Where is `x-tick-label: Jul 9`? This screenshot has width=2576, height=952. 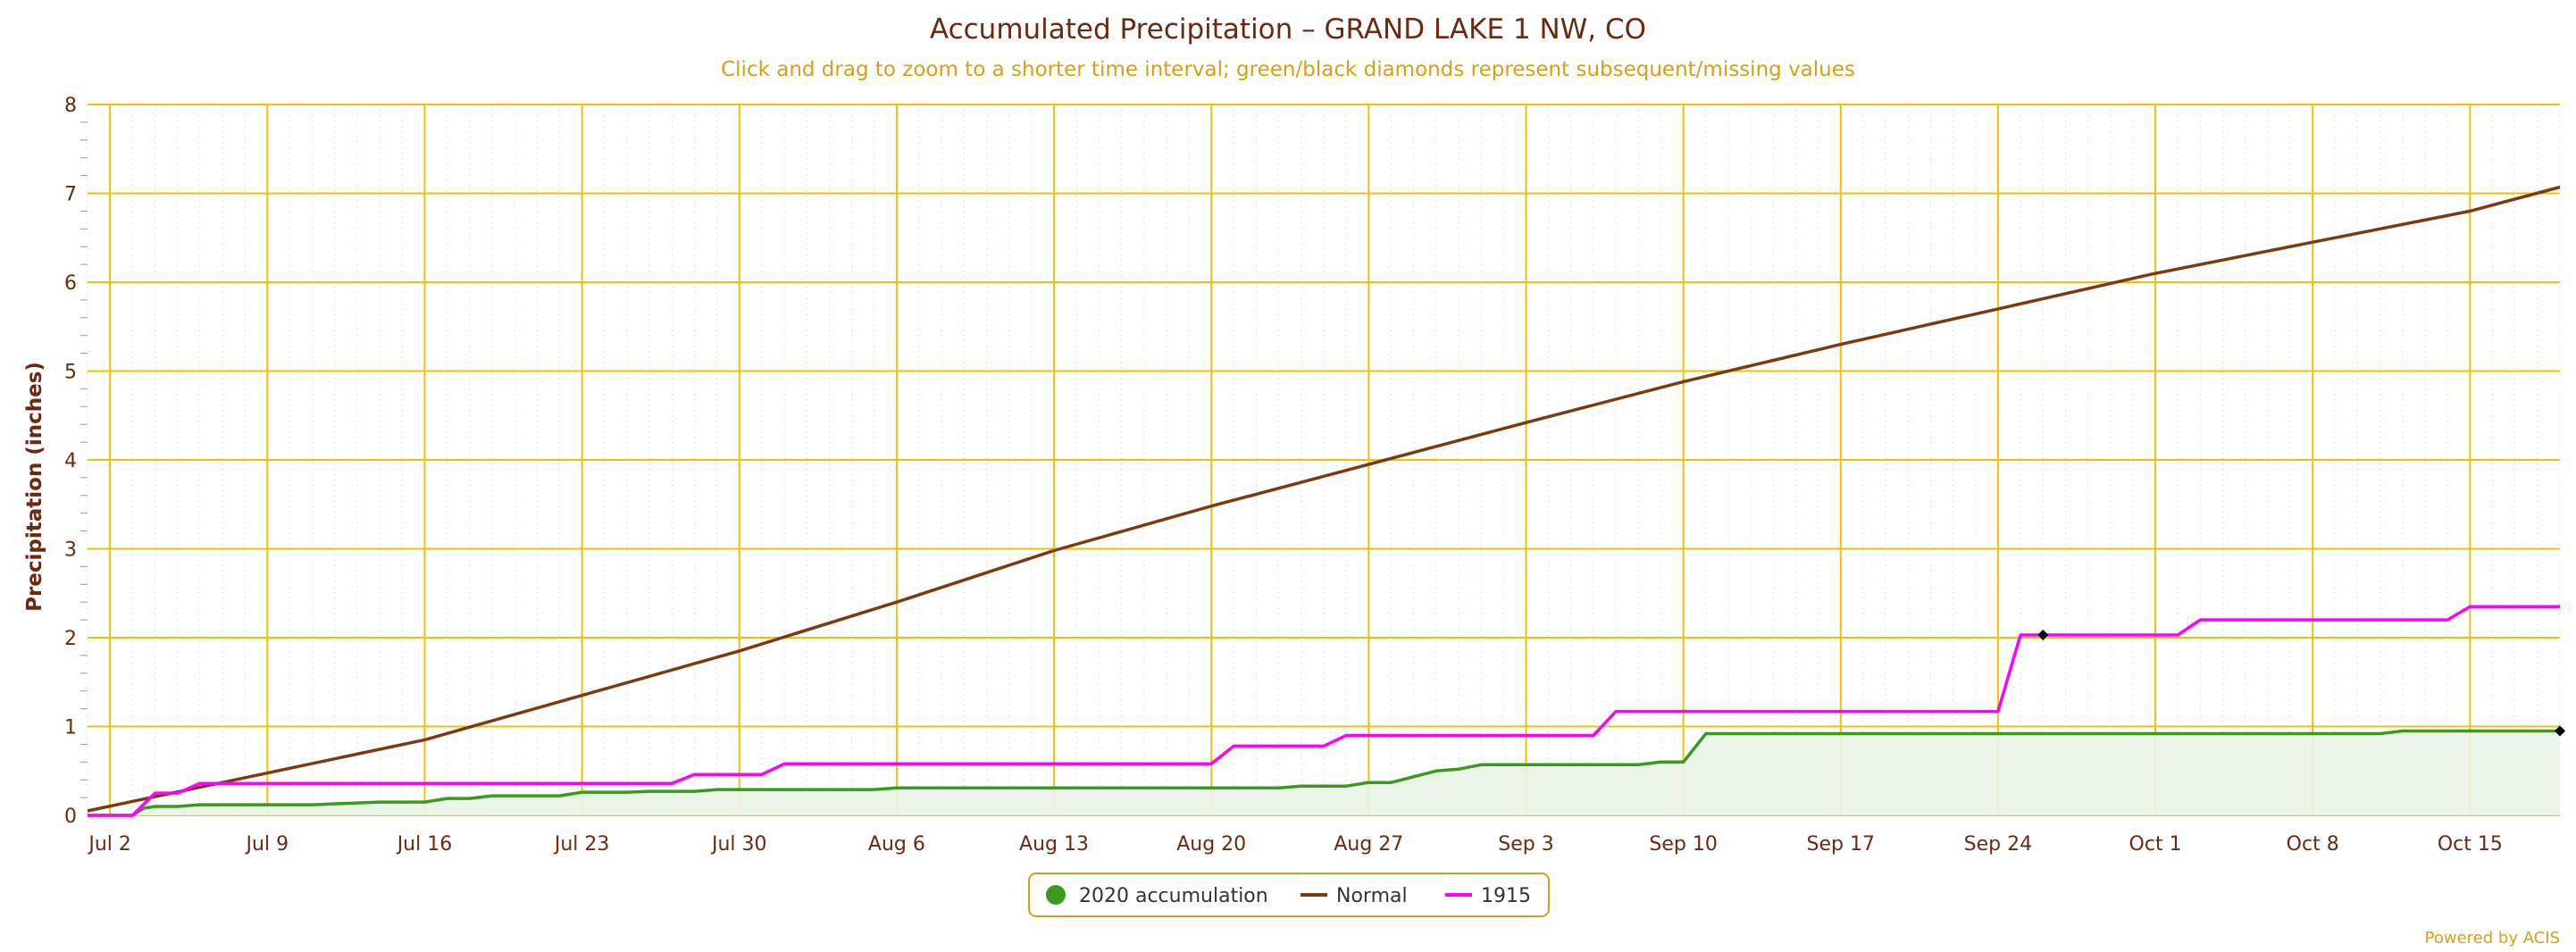
x-tick-label: Jul 9 is located at coordinates (267, 844).